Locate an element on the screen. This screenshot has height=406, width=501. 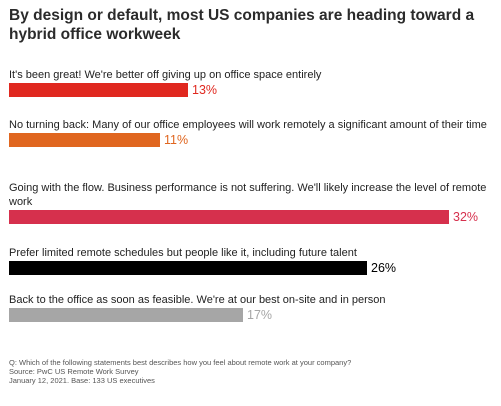
value-label: 26% is located at coordinates (384, 268).